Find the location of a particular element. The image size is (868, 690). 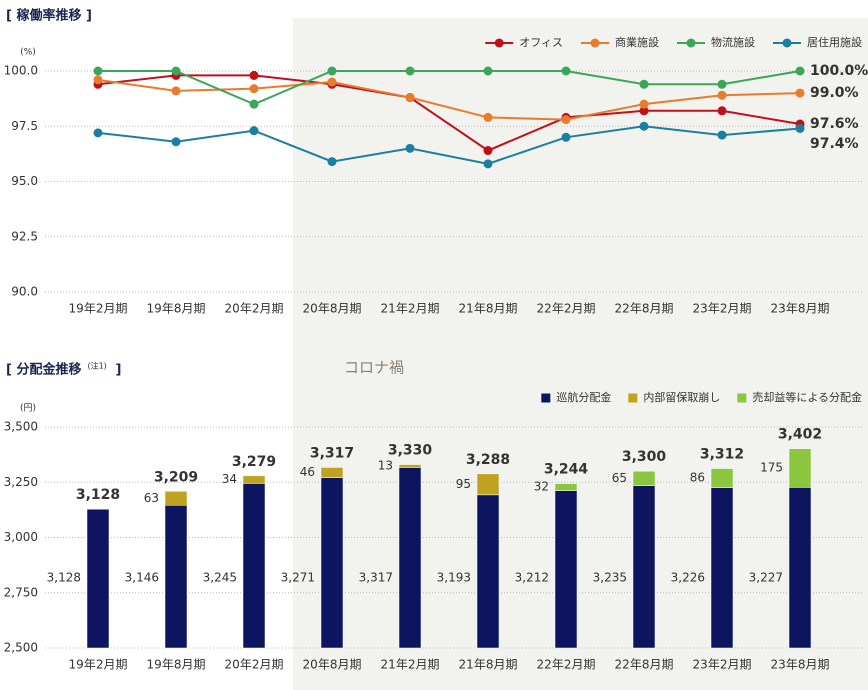

y-tick-label: 2,500 is located at coordinates (21, 648).